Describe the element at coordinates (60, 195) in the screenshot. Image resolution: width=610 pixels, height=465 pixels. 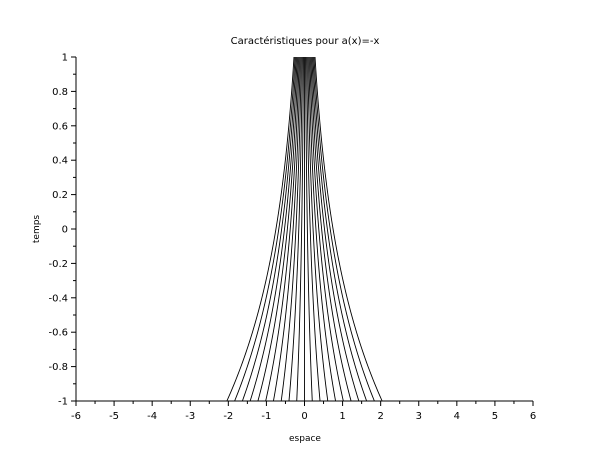
I see `y-tick-label: 0.2` at that location.